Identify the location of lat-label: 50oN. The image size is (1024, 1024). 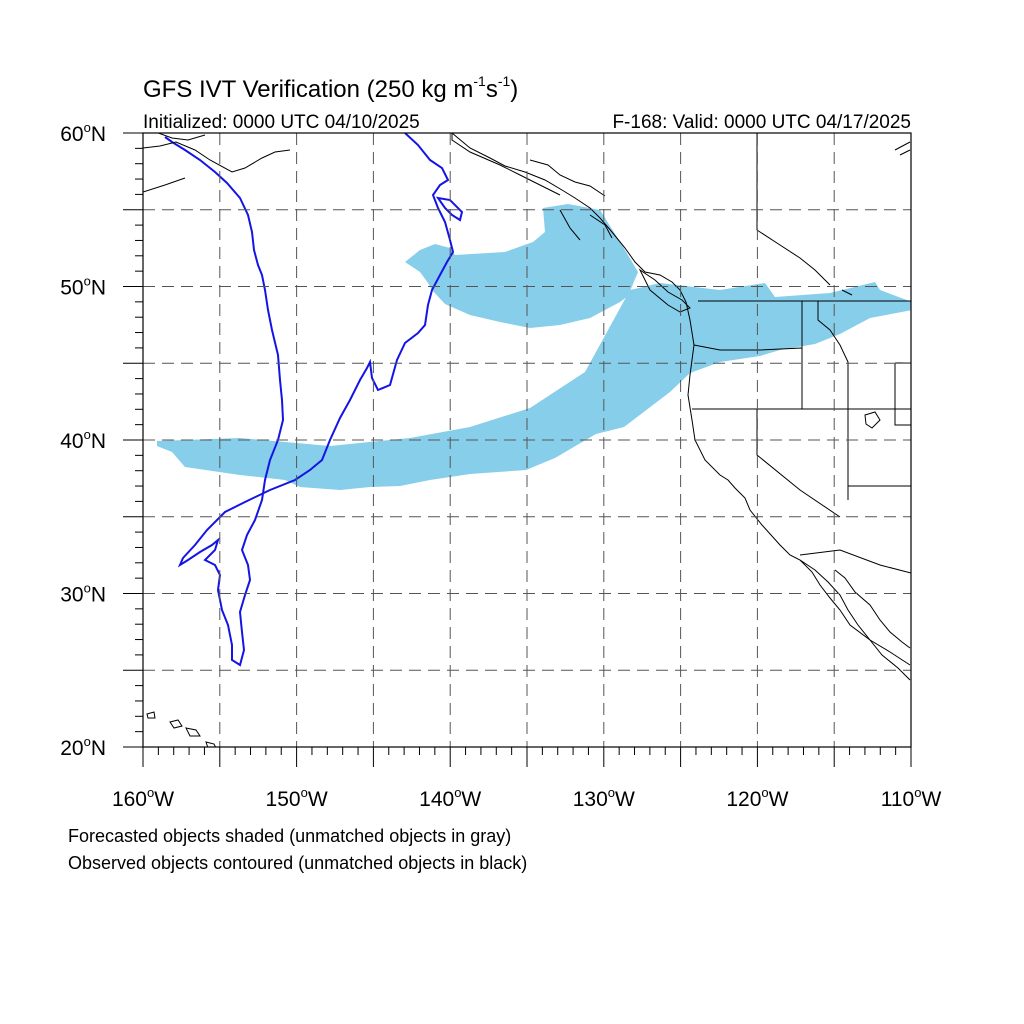
(83, 287).